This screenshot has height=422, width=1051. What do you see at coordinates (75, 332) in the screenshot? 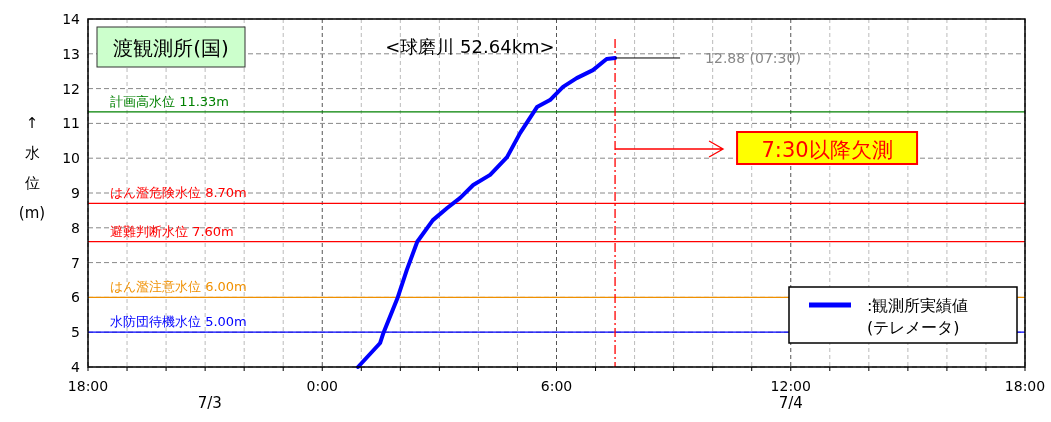
I see `y-tick-label: 5` at bounding box center [75, 332].